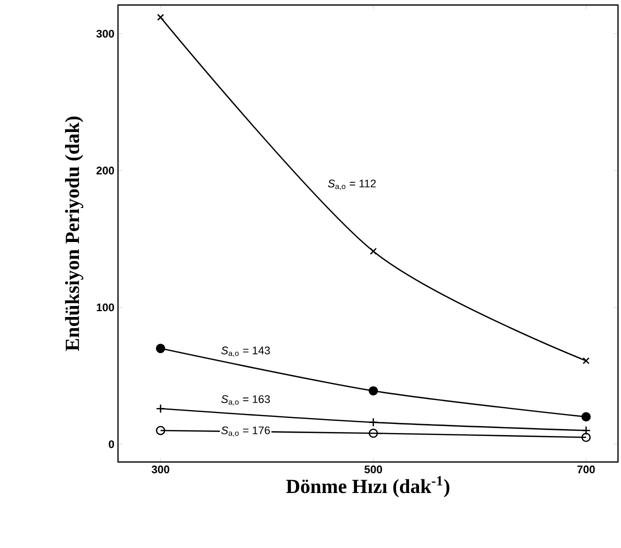 The image size is (621, 548). What do you see at coordinates (74, 233) in the screenshot?
I see `y-axis-title: Endüksiyon Periyodu (dak)` at bounding box center [74, 233].